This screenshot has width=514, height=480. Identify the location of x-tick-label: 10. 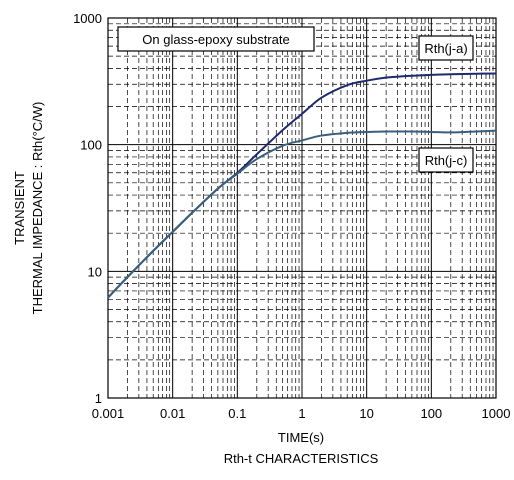
(366, 413).